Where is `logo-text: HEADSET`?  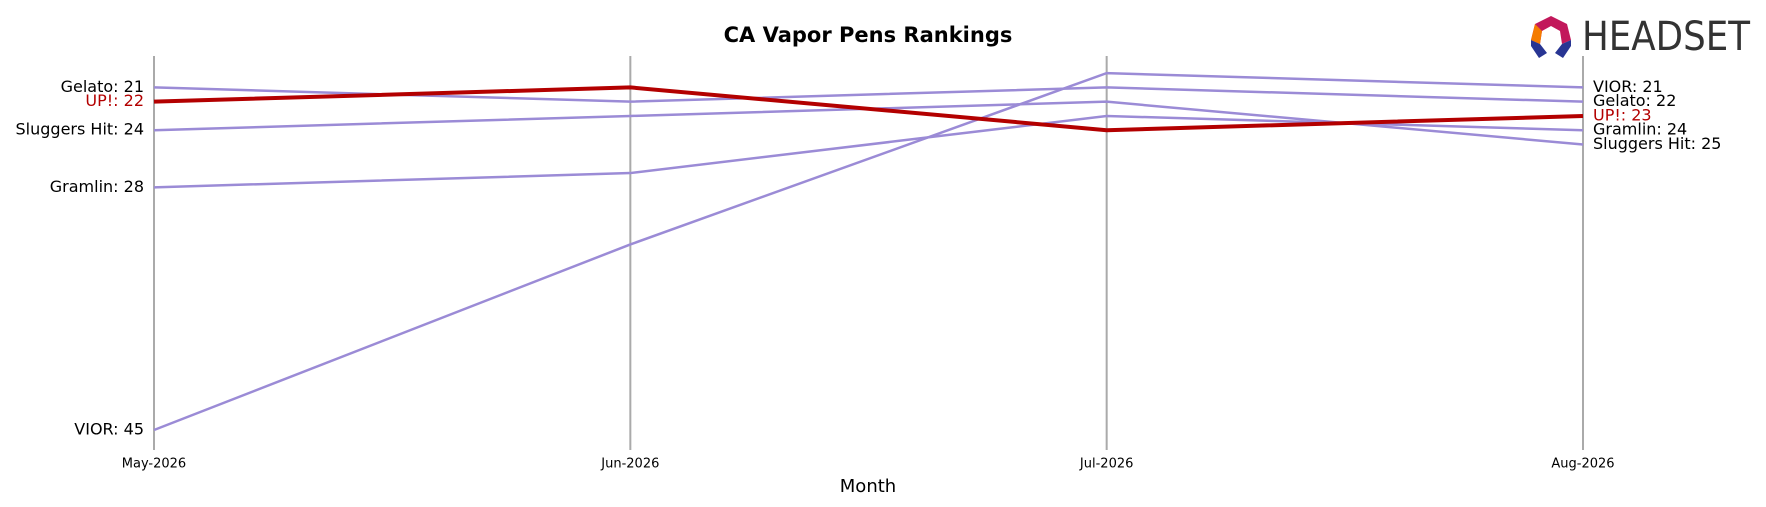 logo-text: HEADSET is located at coordinates (1666, 37).